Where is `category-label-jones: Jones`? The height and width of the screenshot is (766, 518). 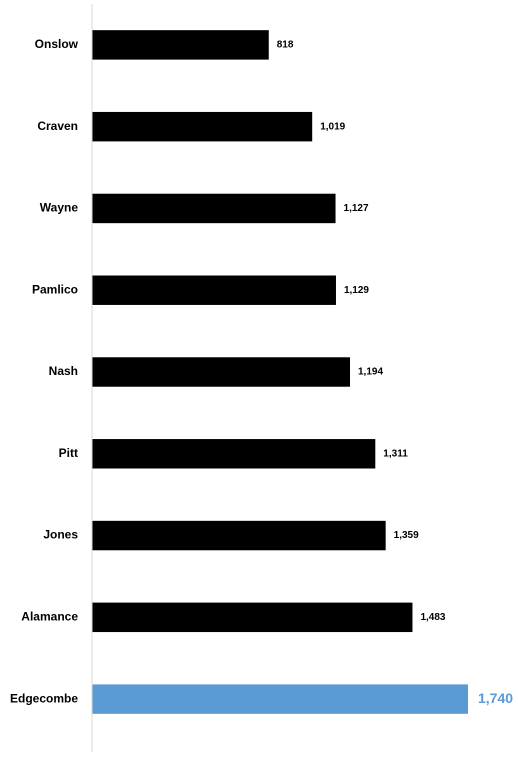 category-label-jones: Jones is located at coordinates (60, 535).